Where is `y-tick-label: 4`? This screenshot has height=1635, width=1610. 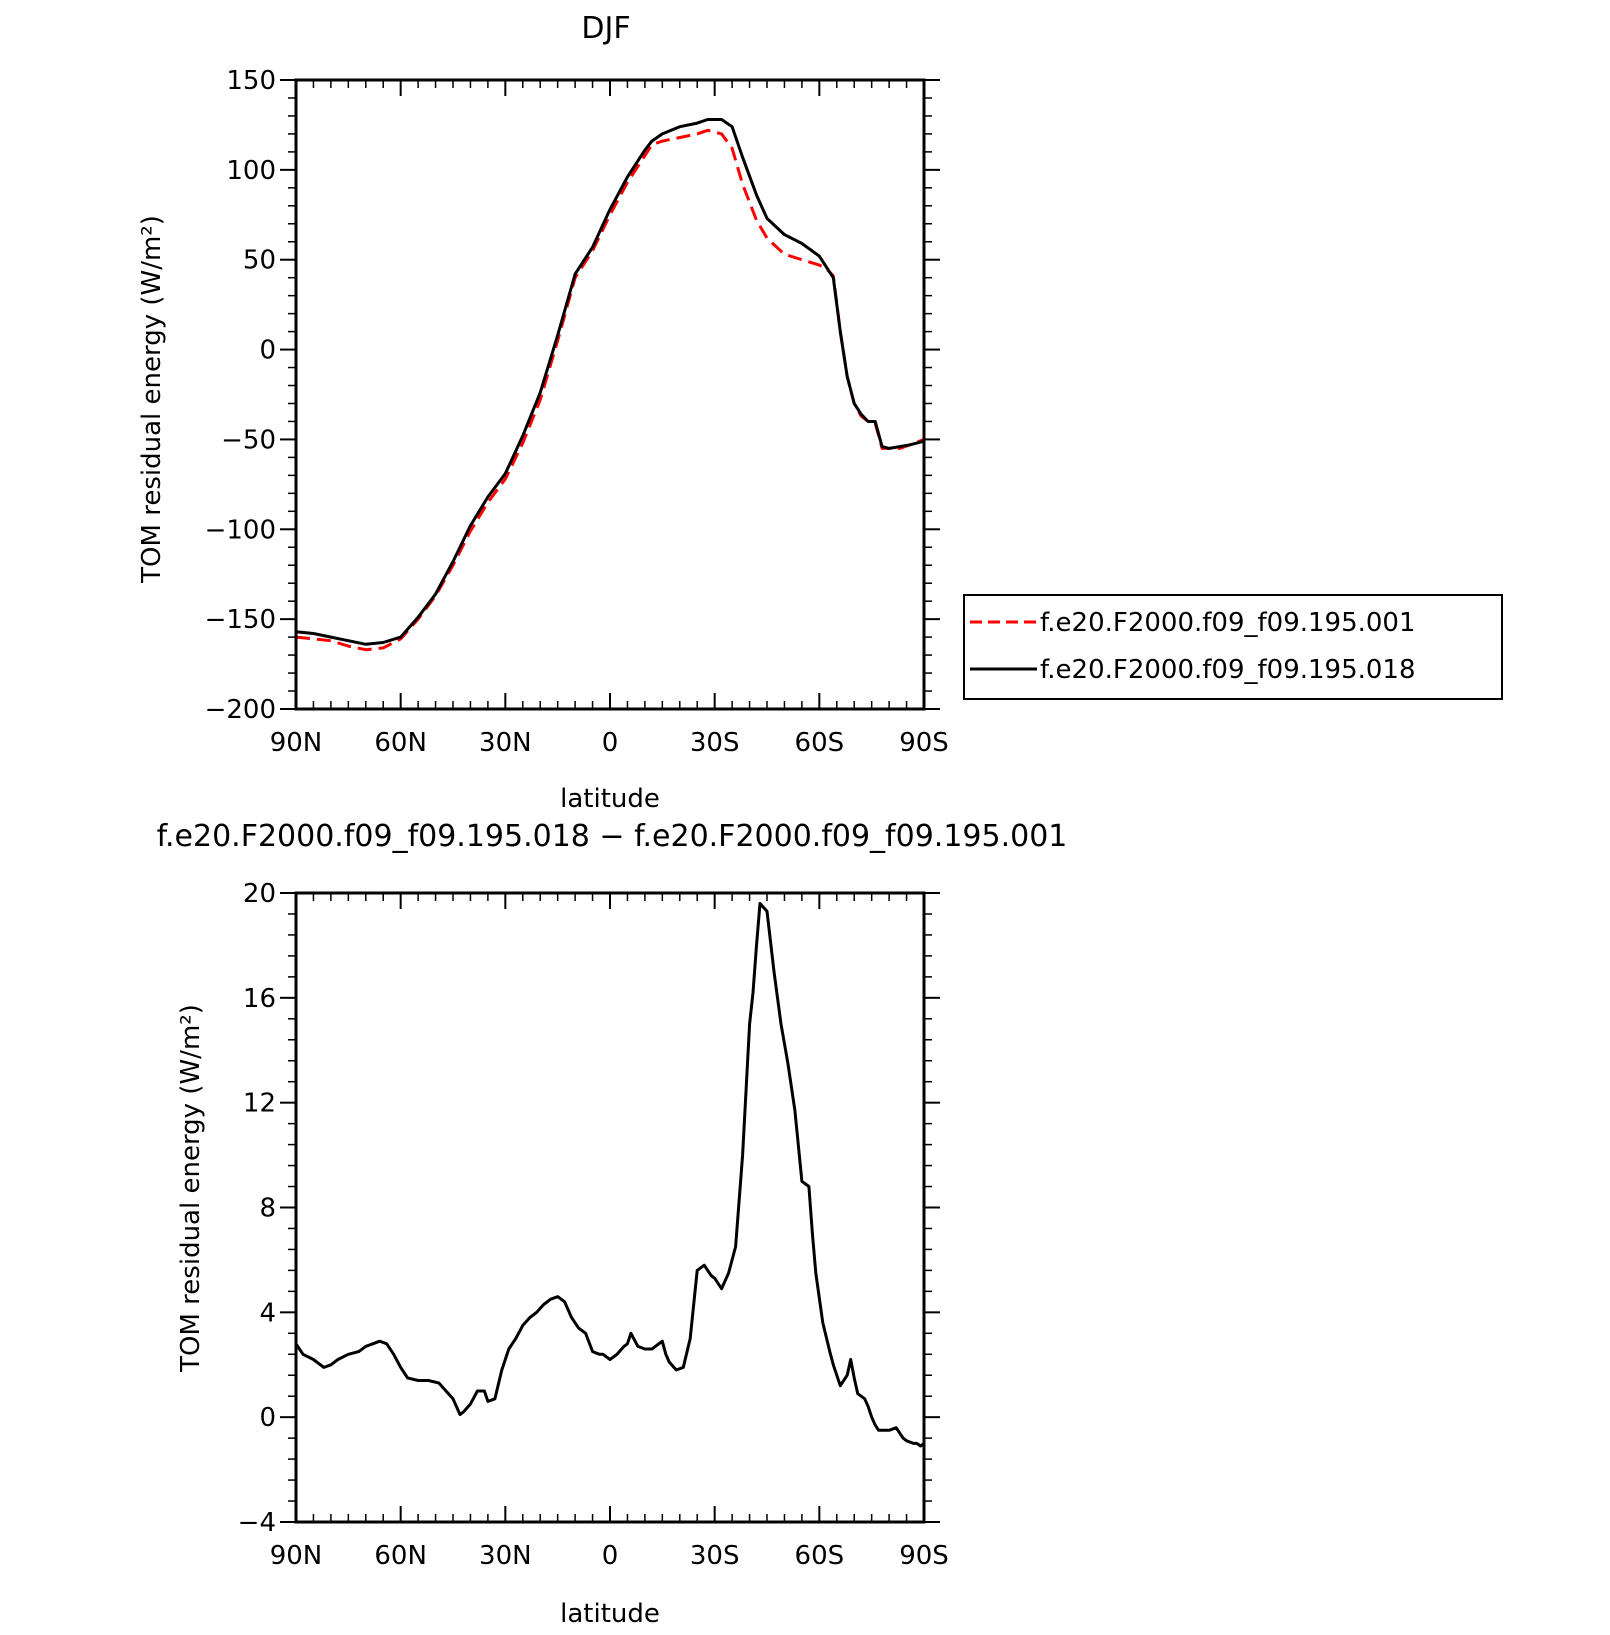
y-tick-label: 4 is located at coordinates (267, 1313).